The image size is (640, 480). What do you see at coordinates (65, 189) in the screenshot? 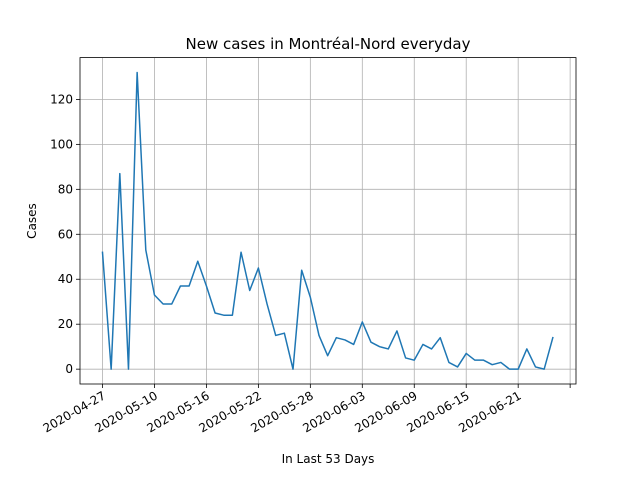
I see `y-tick-label: 80` at bounding box center [65, 189].